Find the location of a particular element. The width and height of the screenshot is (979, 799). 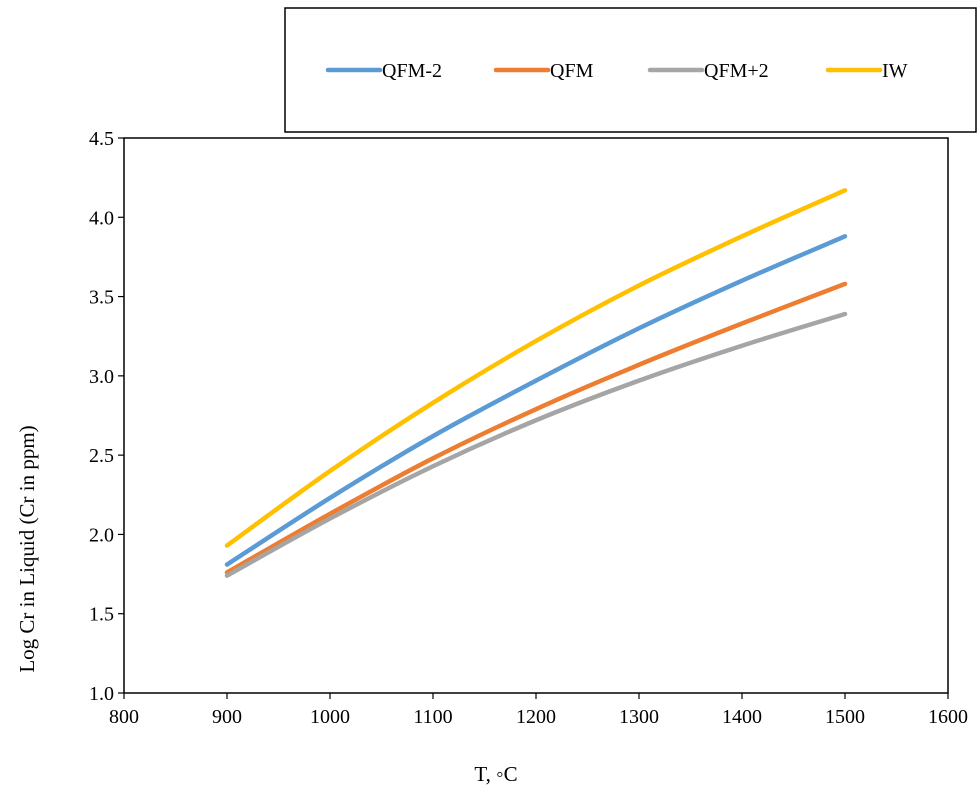

y-tick-label: 2.5 is located at coordinates (101, 456).